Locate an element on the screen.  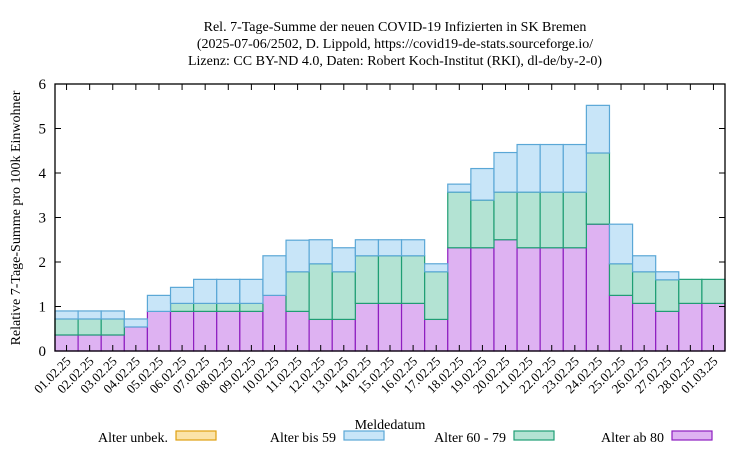
bar-alter-bis-59-03.02.25 is located at coordinates (112, 315).